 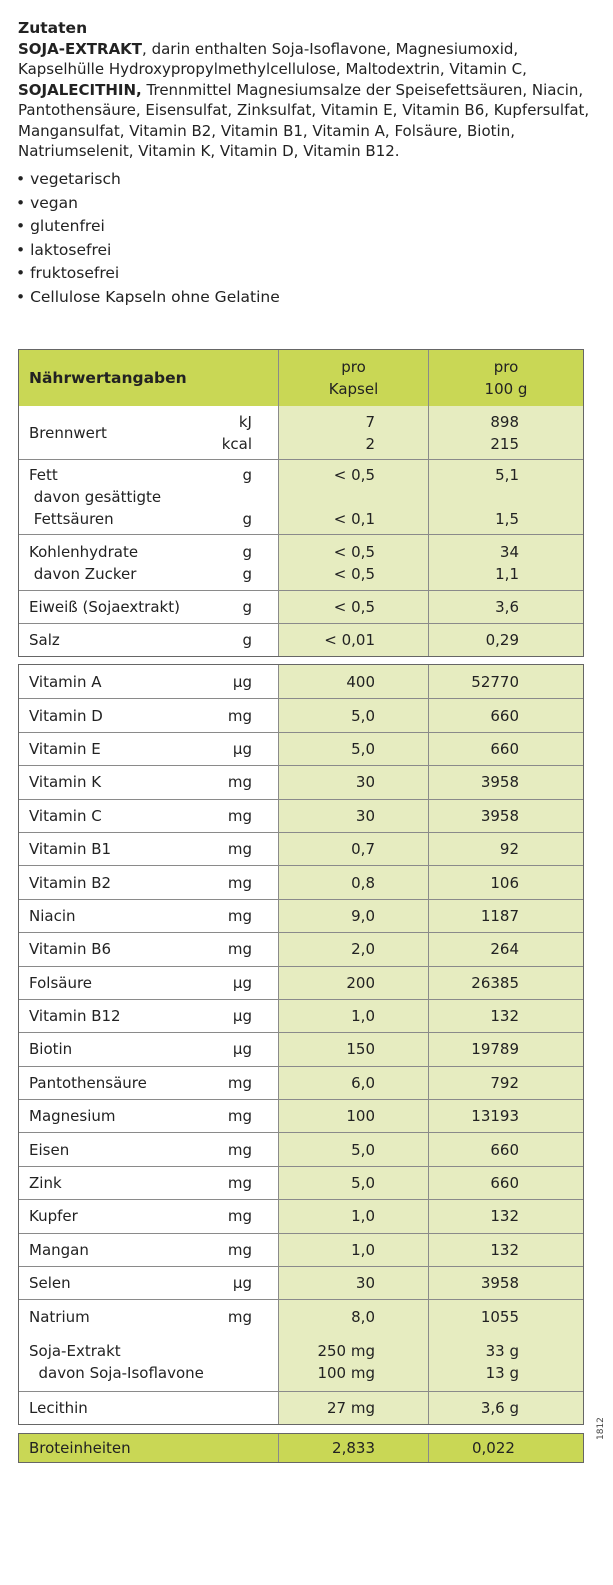 I want to click on per-capsule-value-text: 30, so click(x=365, y=815).